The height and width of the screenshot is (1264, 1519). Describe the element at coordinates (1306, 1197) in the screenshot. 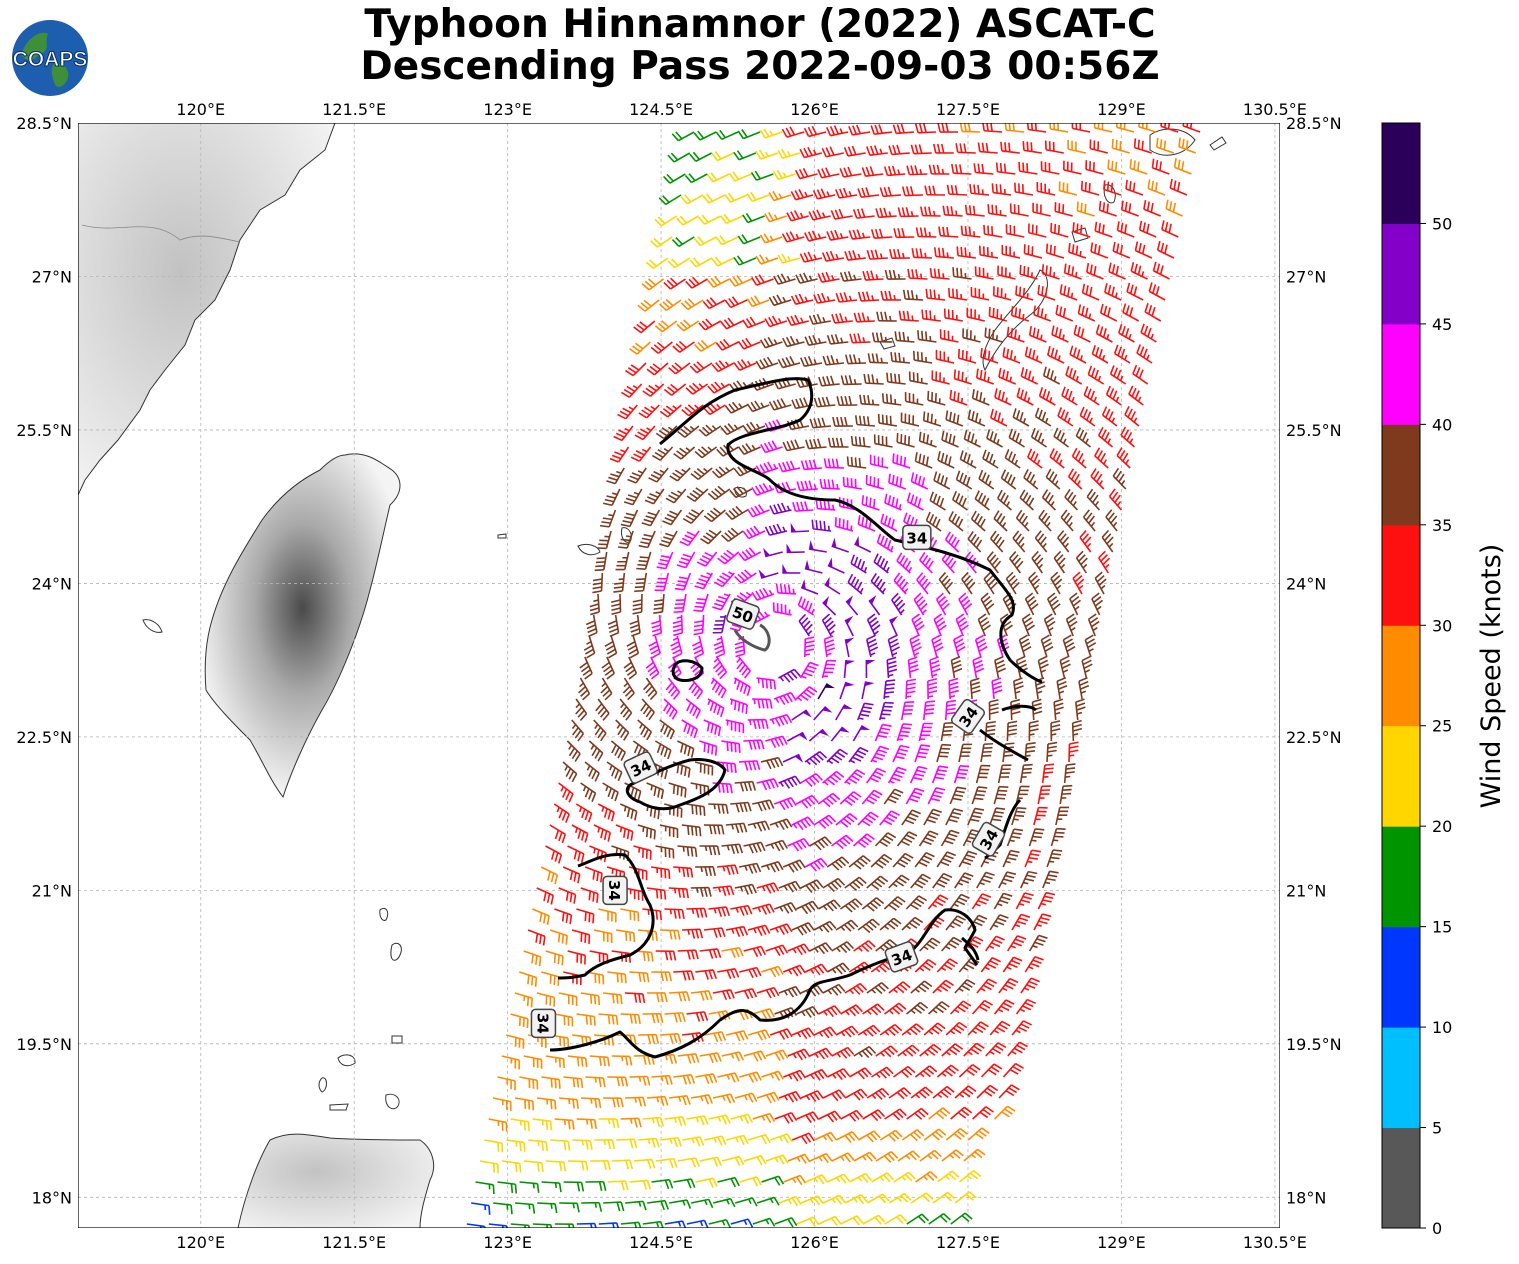

I see `tick-label-lat-right: 18°N` at that location.